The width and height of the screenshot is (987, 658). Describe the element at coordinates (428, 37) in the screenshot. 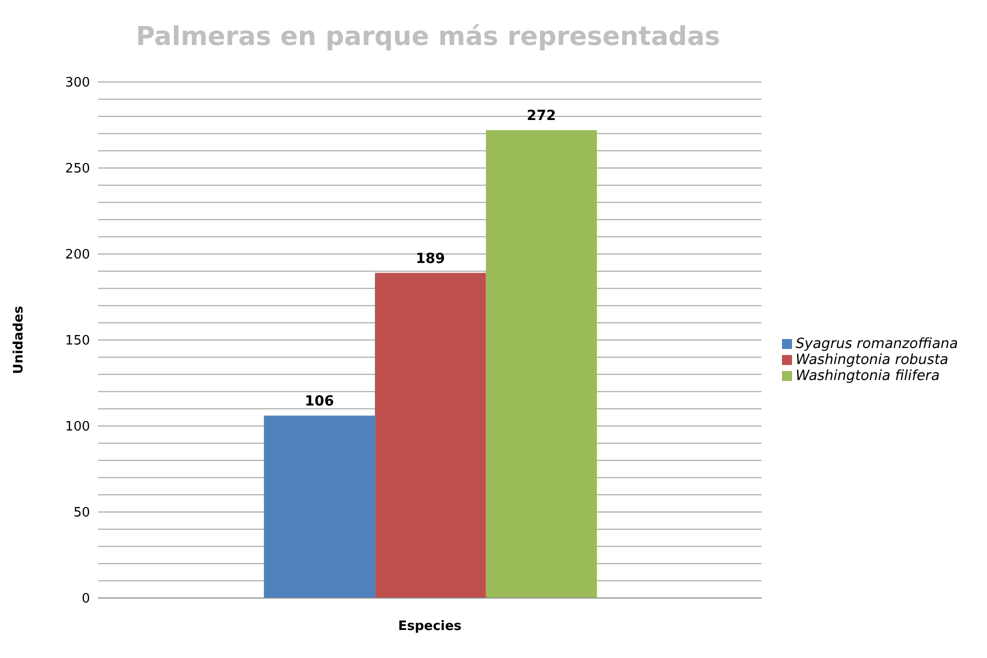

I see `chart-title: Palmeras en parque más representadas` at that location.